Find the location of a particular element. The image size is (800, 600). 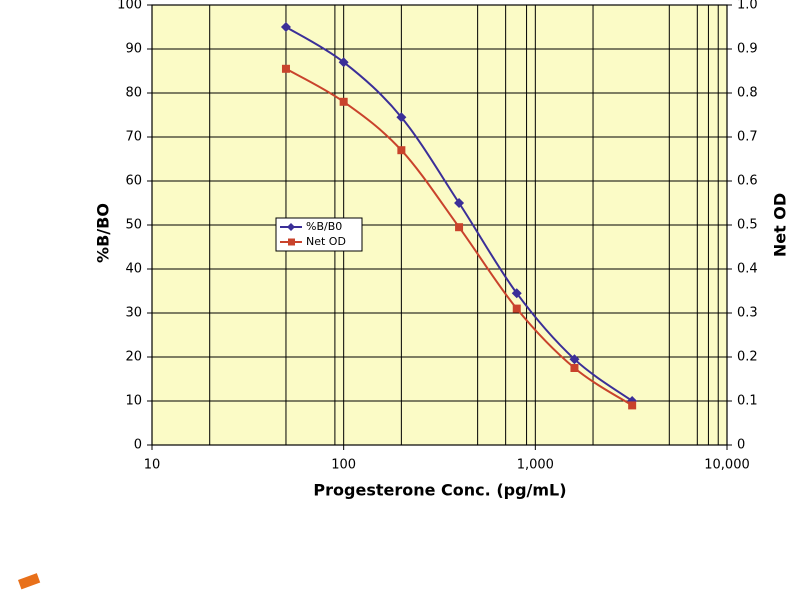

logo-icon is located at coordinates (29, 581).